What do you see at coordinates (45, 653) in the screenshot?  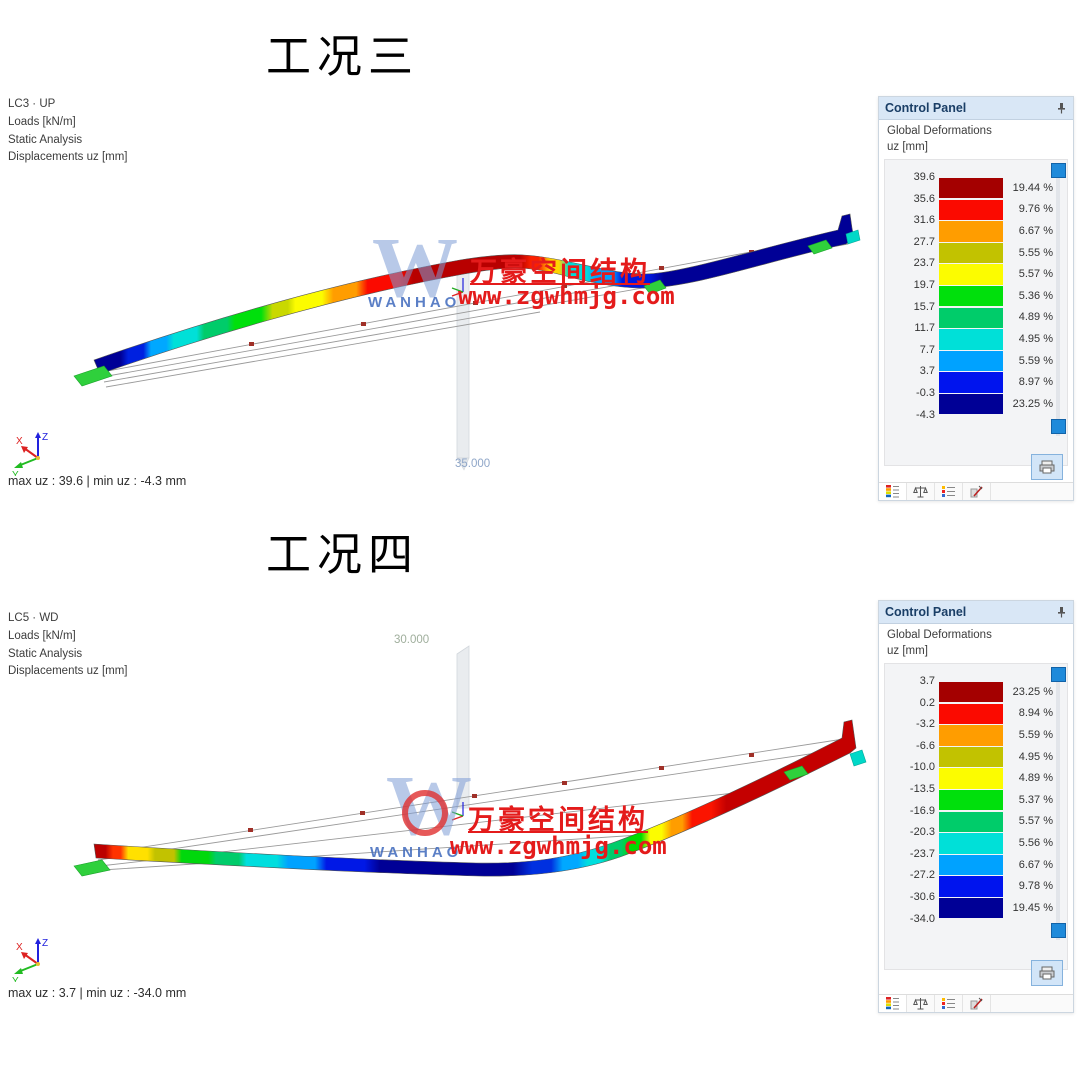 I see `analysis-type-label: Static Analysis` at bounding box center [45, 653].